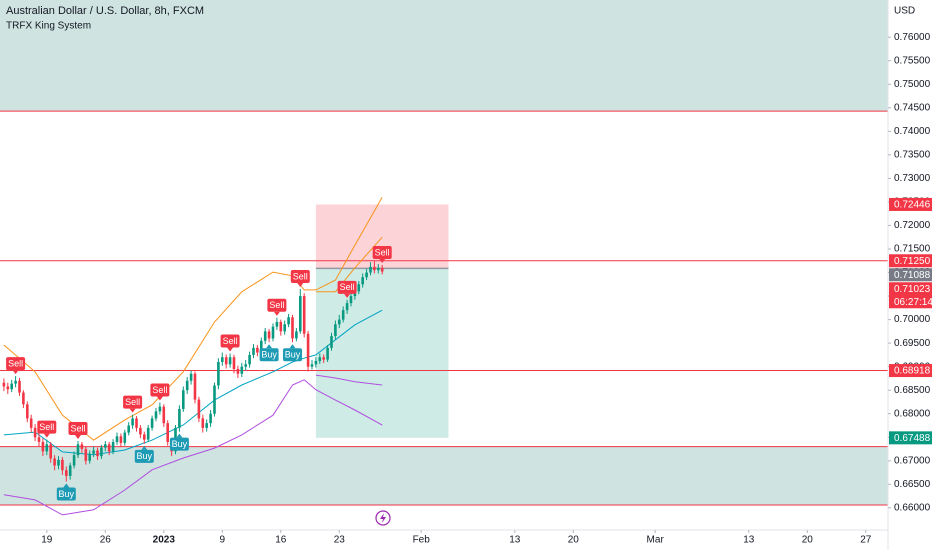  What do you see at coordinates (193, 447) in the screenshot?
I see `indicator-line` at bounding box center [193, 447].